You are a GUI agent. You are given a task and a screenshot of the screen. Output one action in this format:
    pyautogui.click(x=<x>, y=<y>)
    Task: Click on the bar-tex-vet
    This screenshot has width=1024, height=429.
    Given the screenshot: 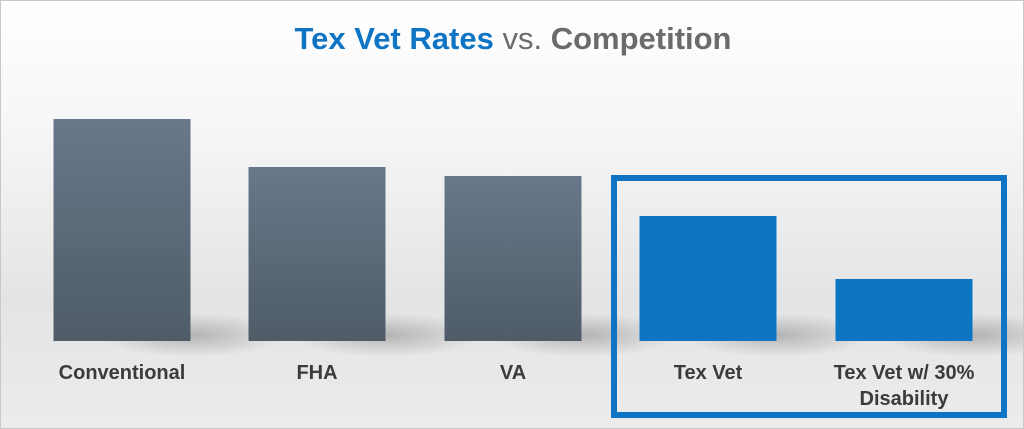 What is the action you would take?
    pyautogui.click(x=708, y=278)
    